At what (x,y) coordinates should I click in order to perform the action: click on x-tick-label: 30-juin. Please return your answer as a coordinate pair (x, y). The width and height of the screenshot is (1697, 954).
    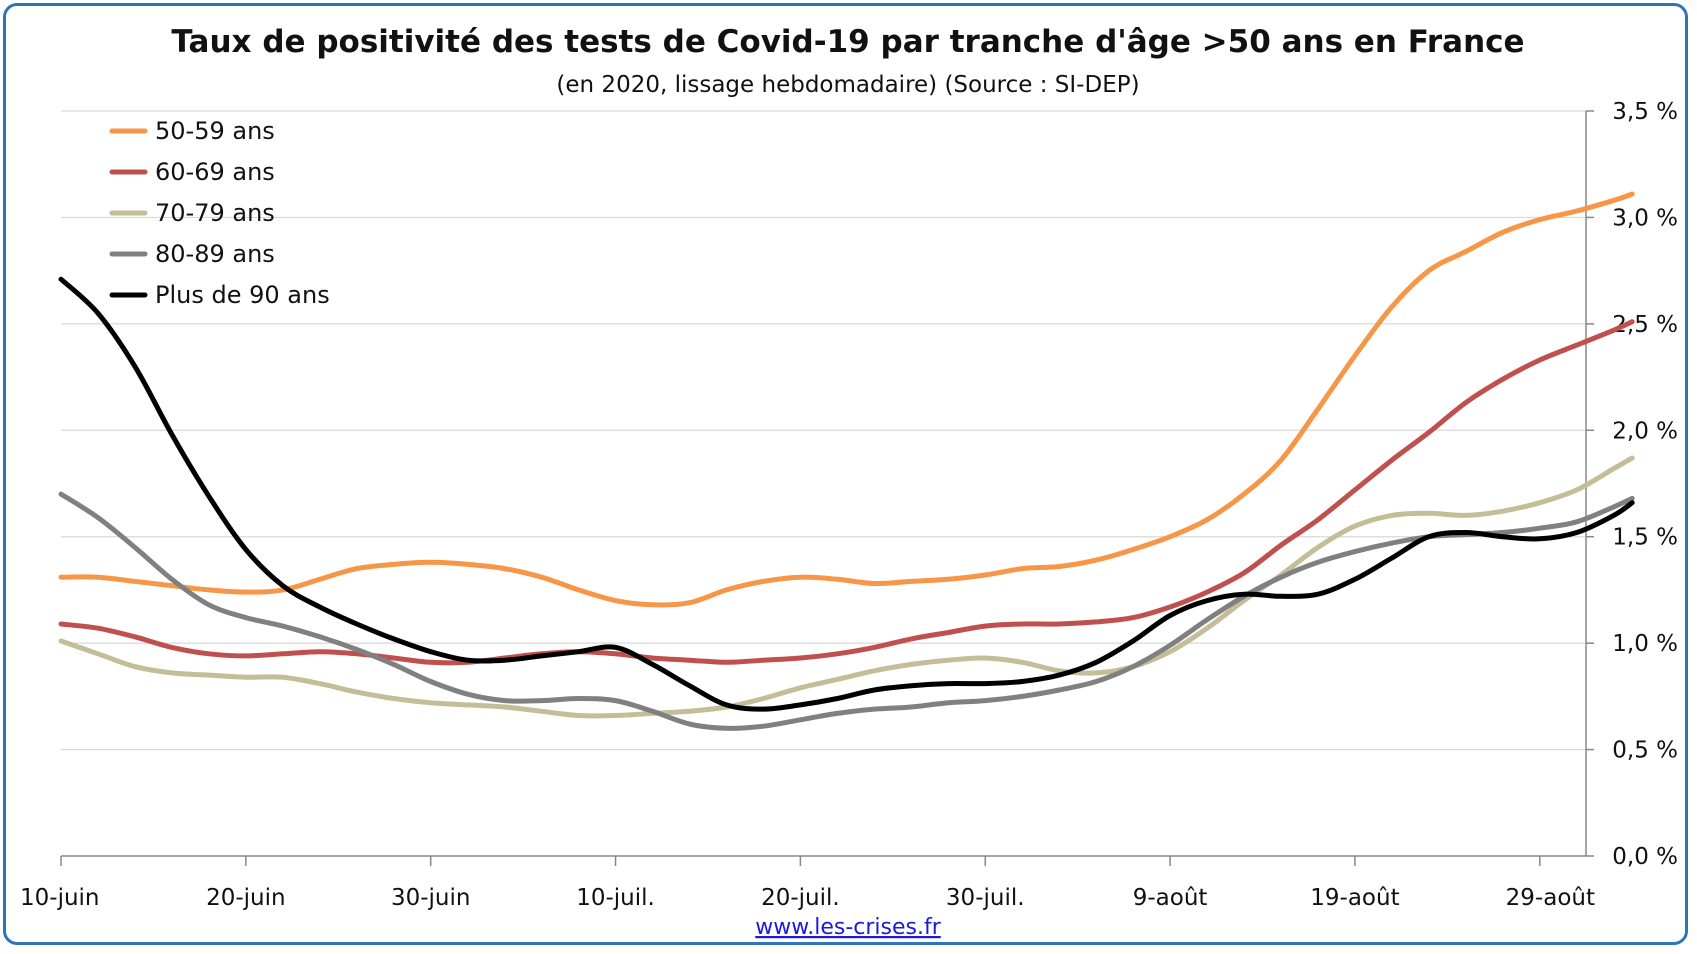
    Looking at the image, I should click on (431, 898).